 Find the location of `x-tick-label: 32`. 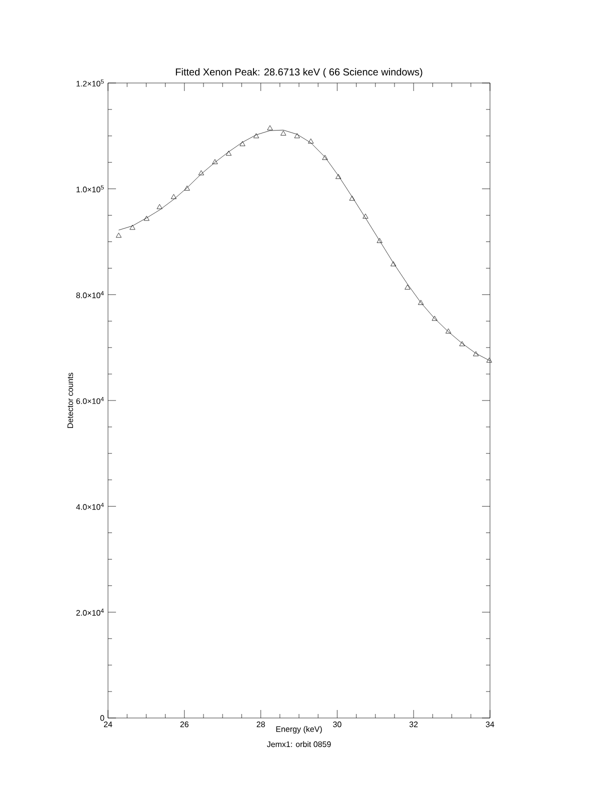

x-tick-label: 32 is located at coordinates (413, 725).